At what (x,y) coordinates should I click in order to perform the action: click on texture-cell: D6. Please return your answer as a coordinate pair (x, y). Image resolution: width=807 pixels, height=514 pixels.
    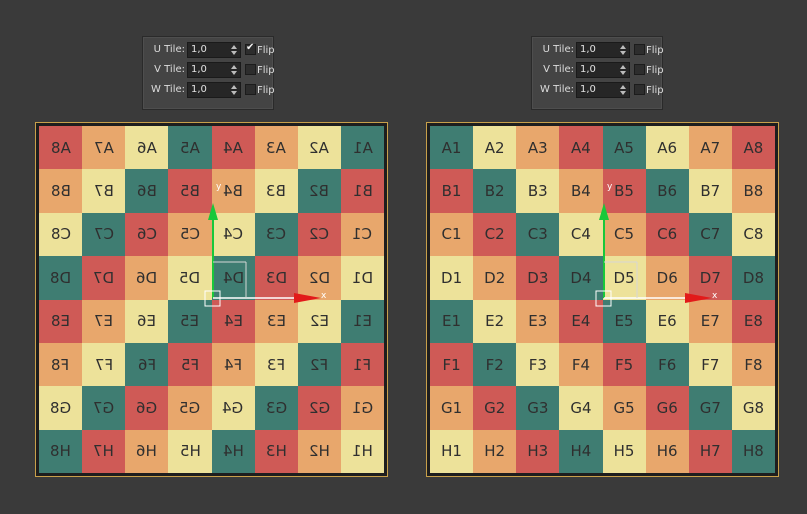
    Looking at the image, I should click on (667, 278).